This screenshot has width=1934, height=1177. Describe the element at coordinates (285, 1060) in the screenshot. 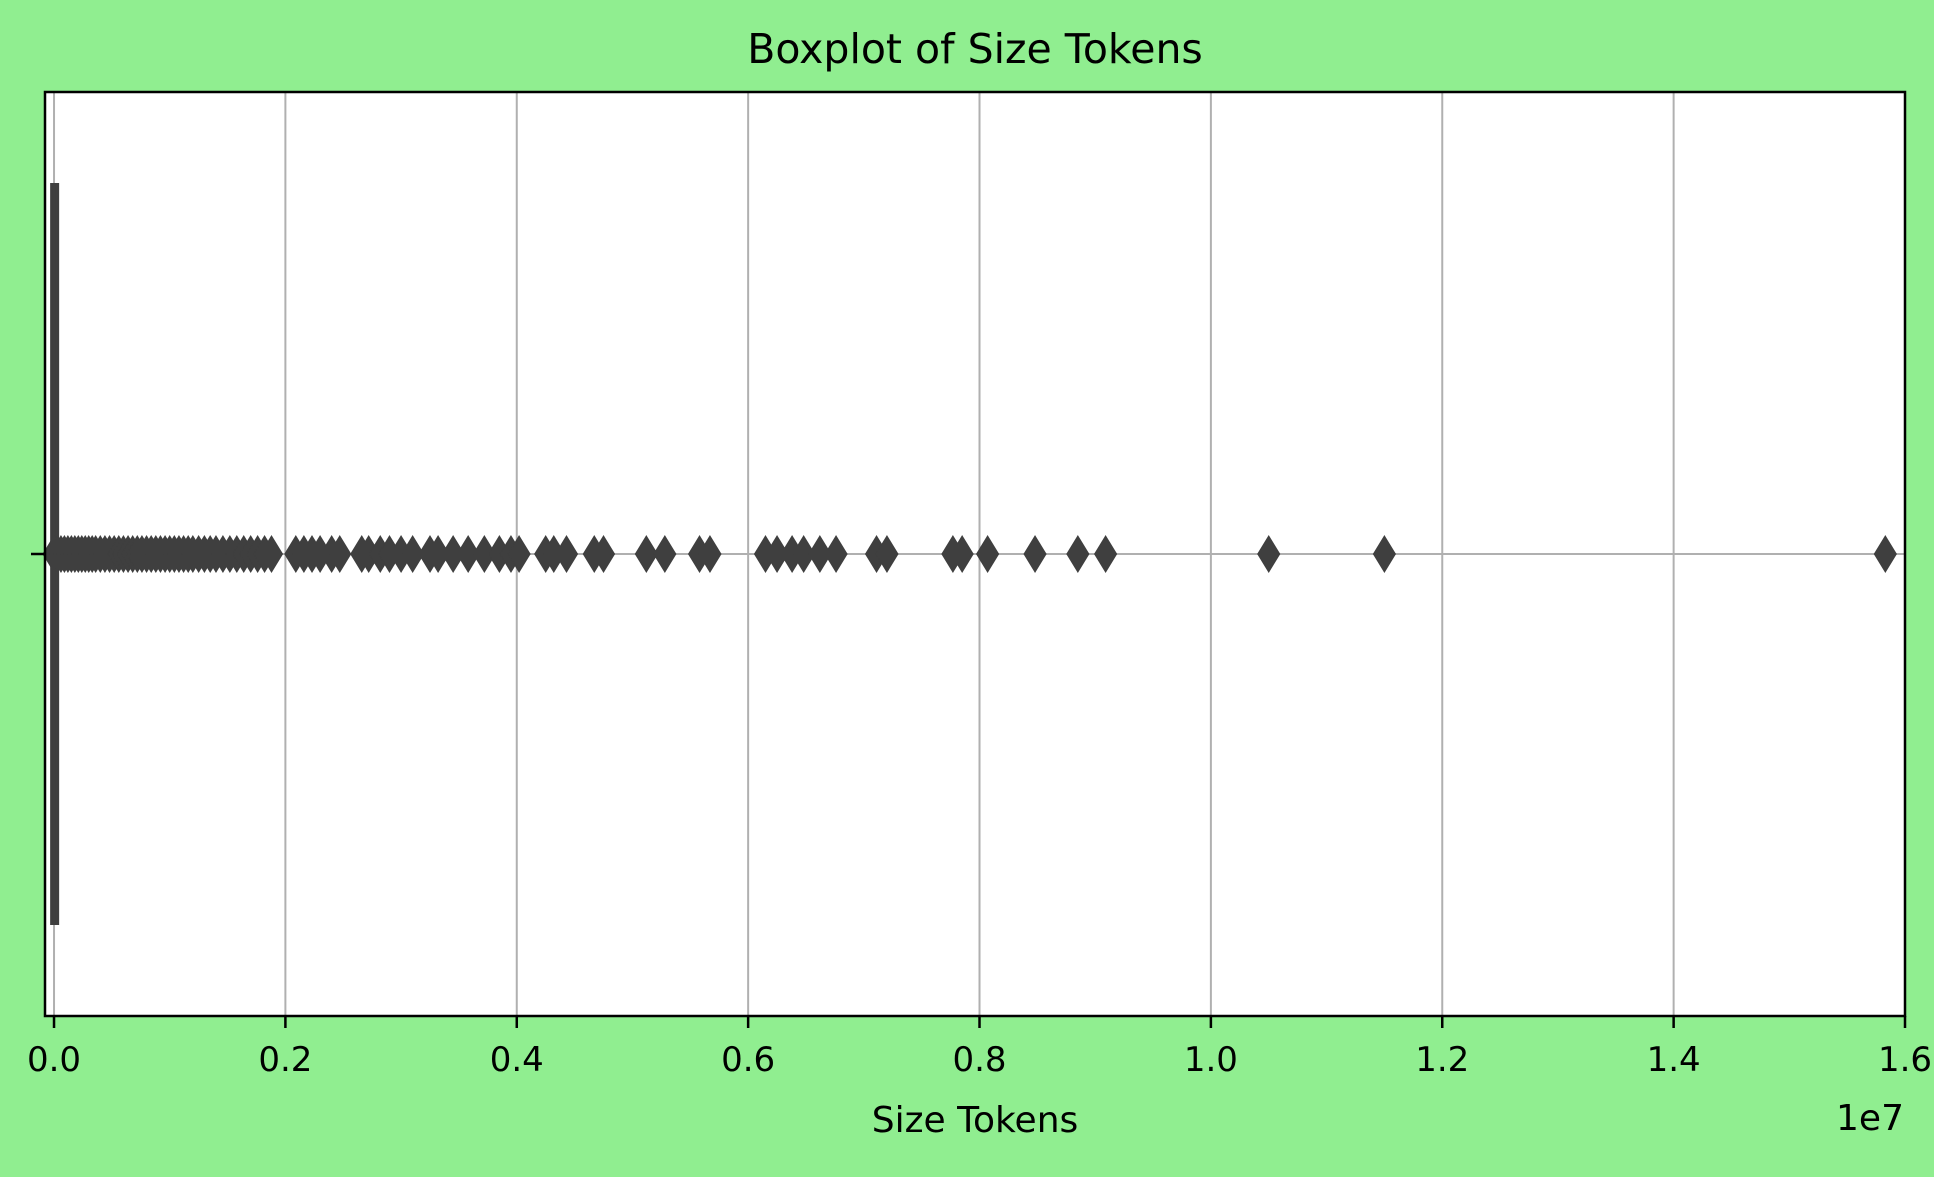

I see `x-tick-label: 0.2` at that location.